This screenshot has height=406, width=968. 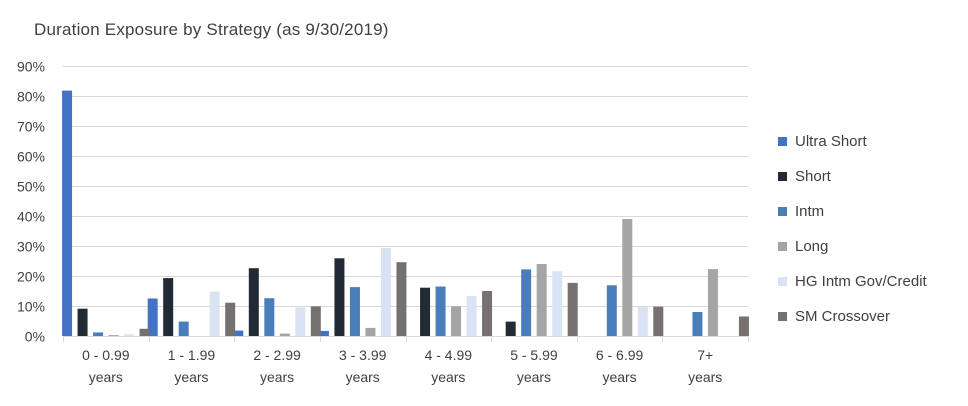 I want to click on x-tick-label: 6 - 6.99 years, so click(x=620, y=366).